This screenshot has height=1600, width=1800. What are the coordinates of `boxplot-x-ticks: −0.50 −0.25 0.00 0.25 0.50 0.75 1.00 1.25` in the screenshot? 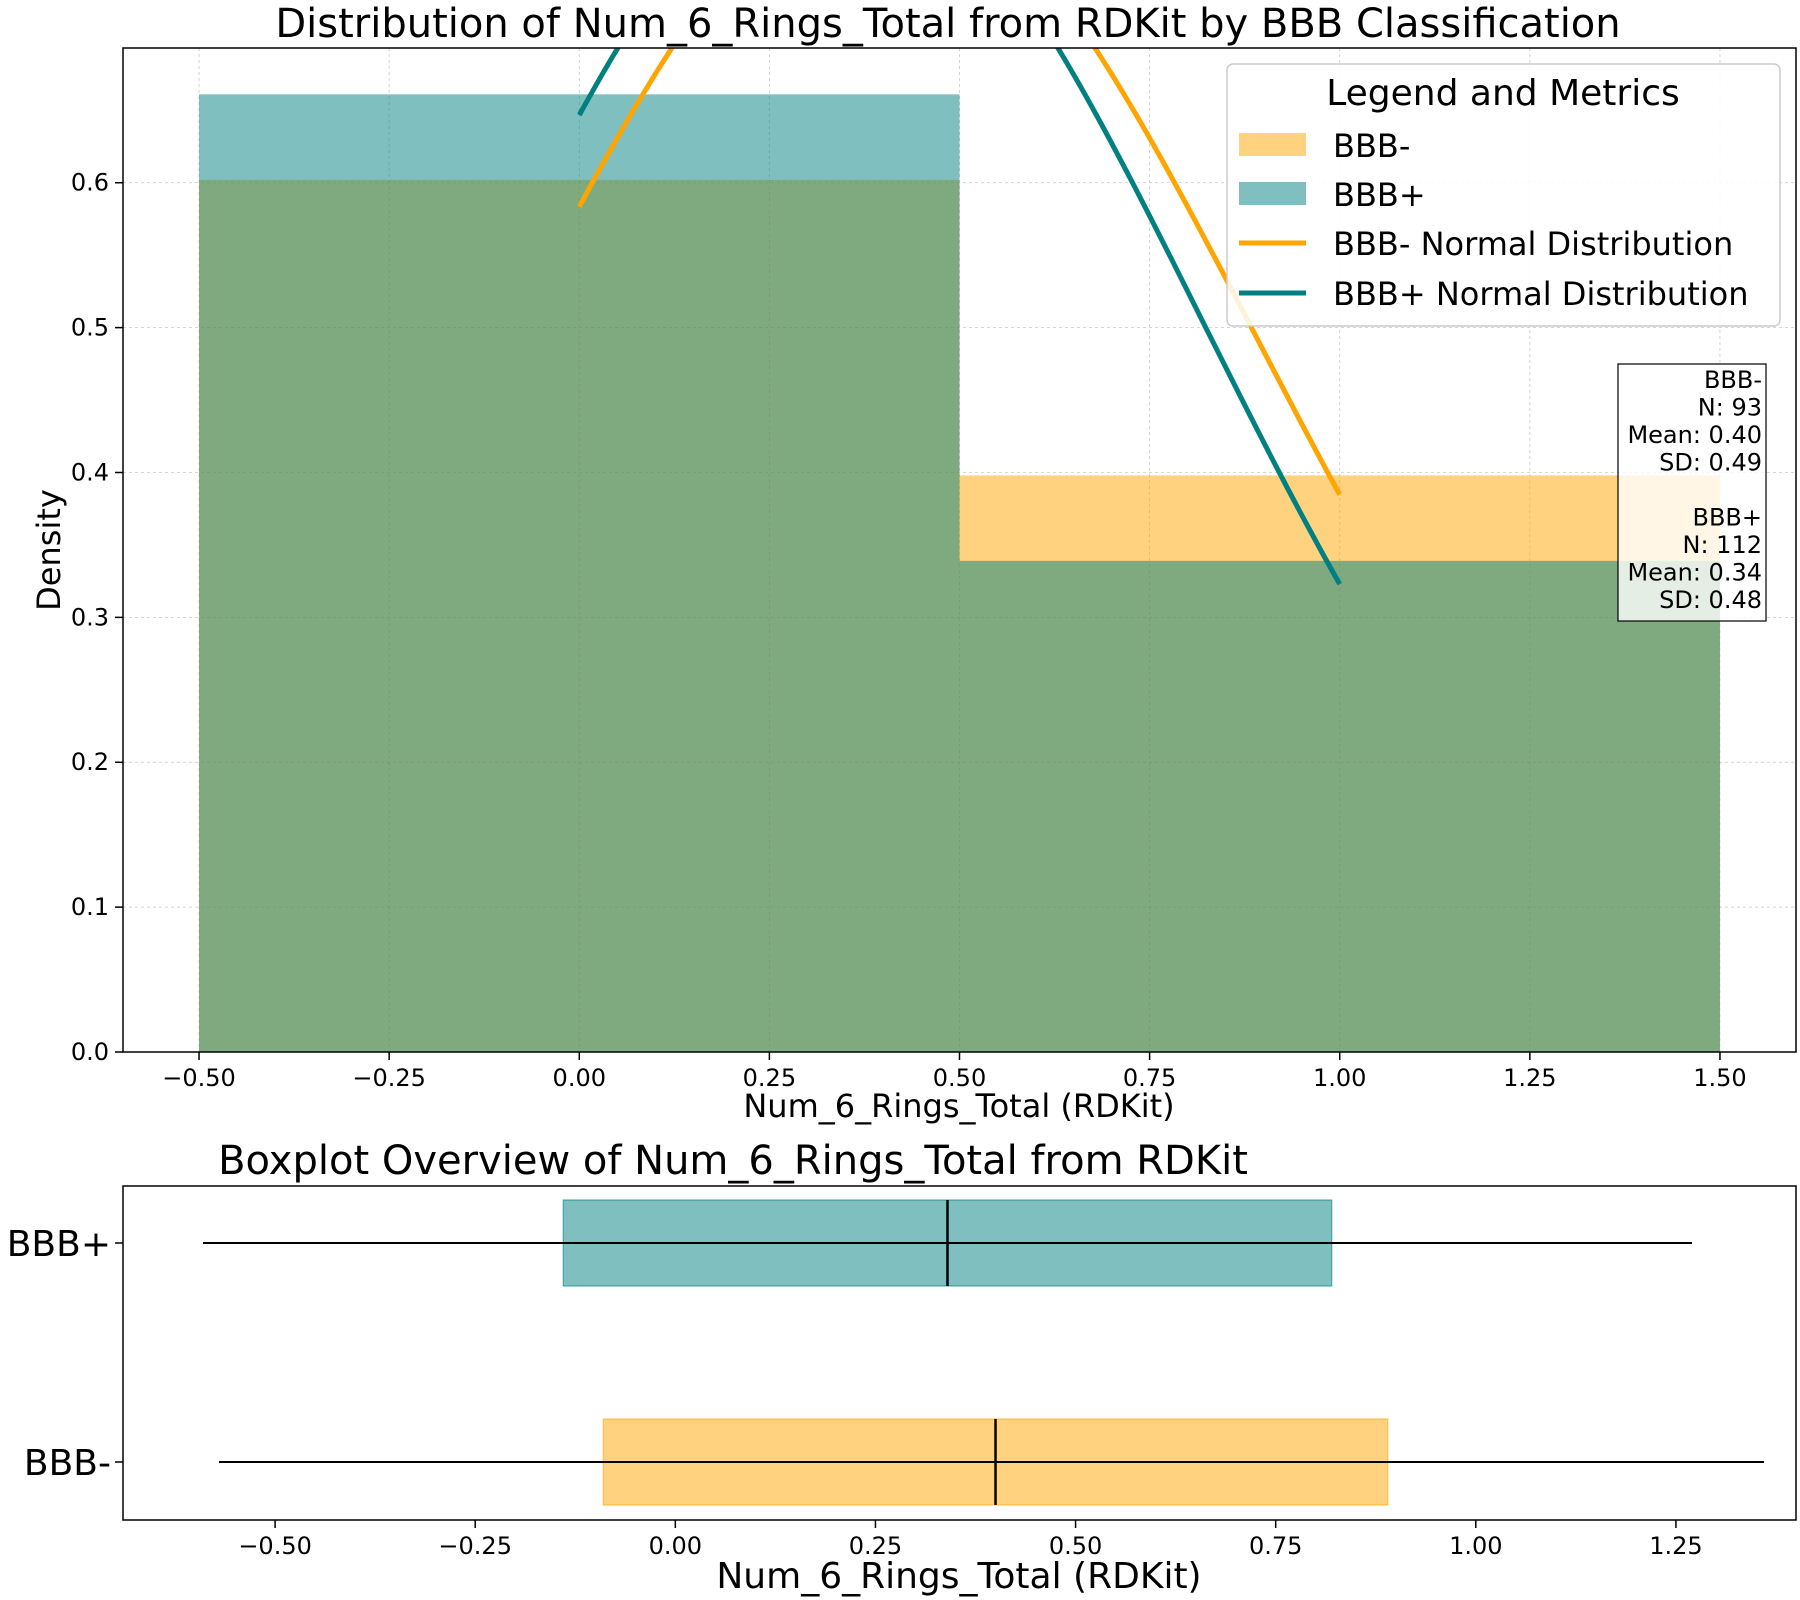 It's located at (970, 1540).